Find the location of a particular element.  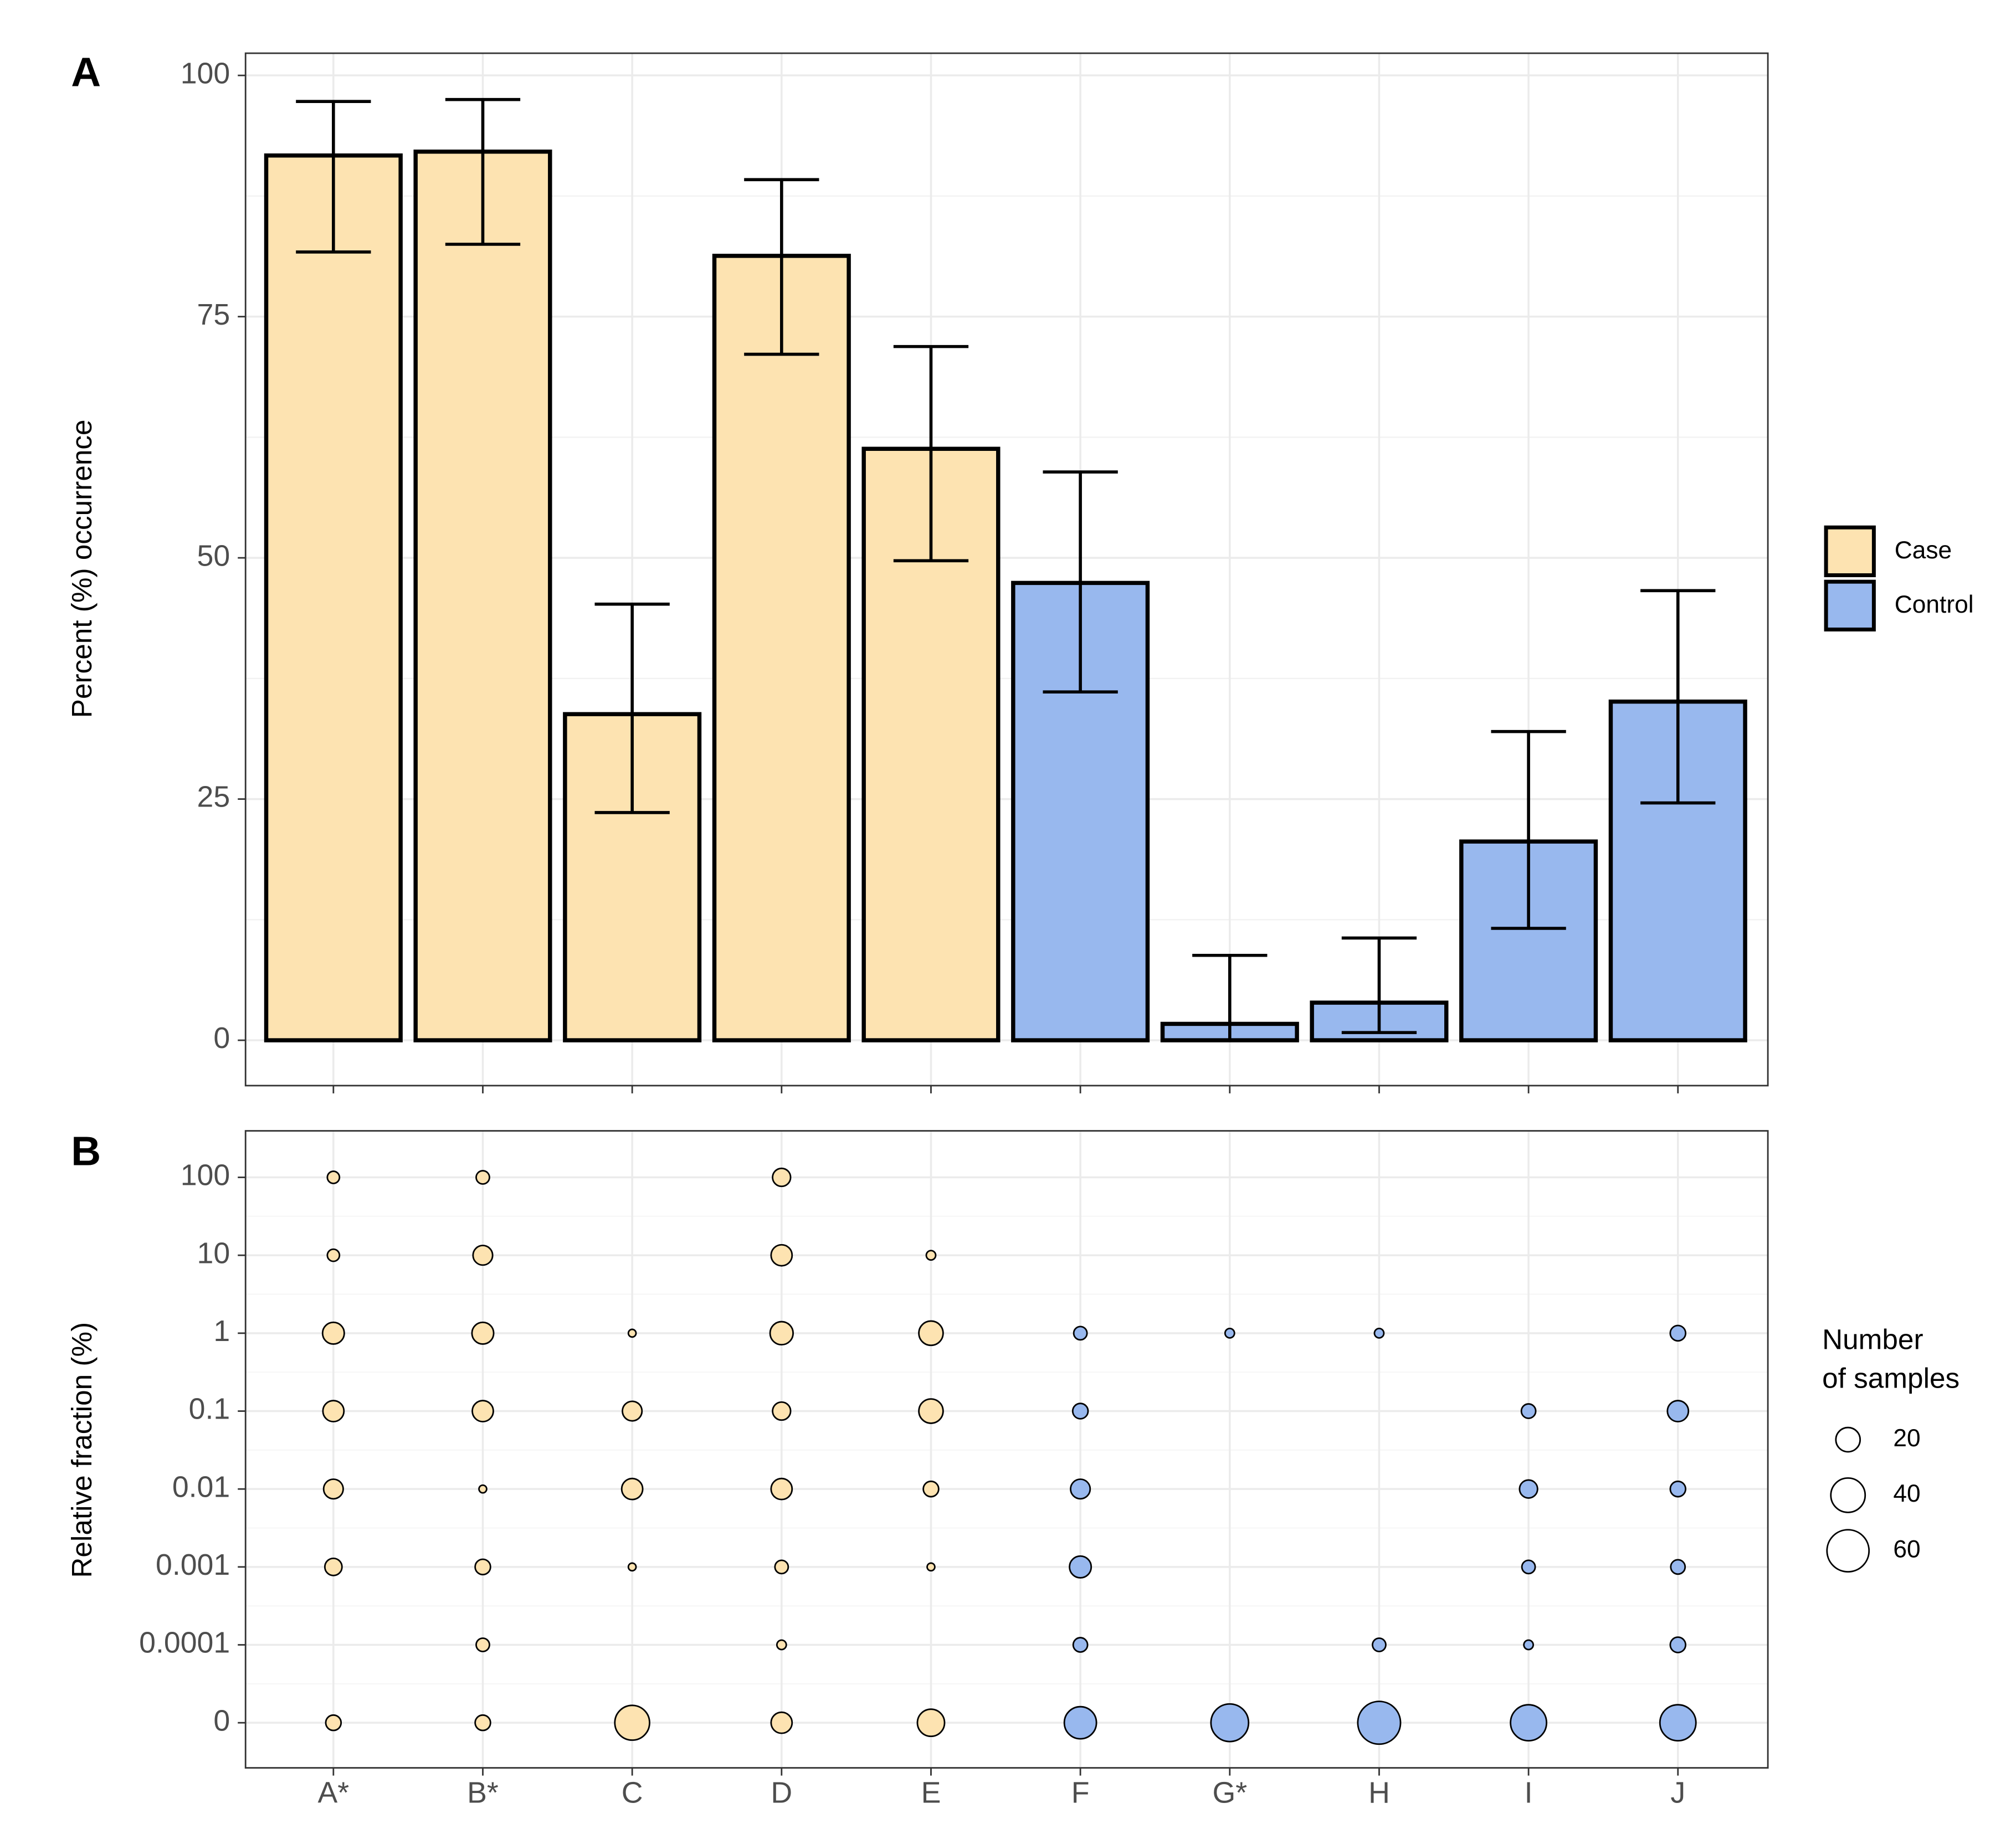

y-tick-label: 0.001 is located at coordinates (193, 1564).